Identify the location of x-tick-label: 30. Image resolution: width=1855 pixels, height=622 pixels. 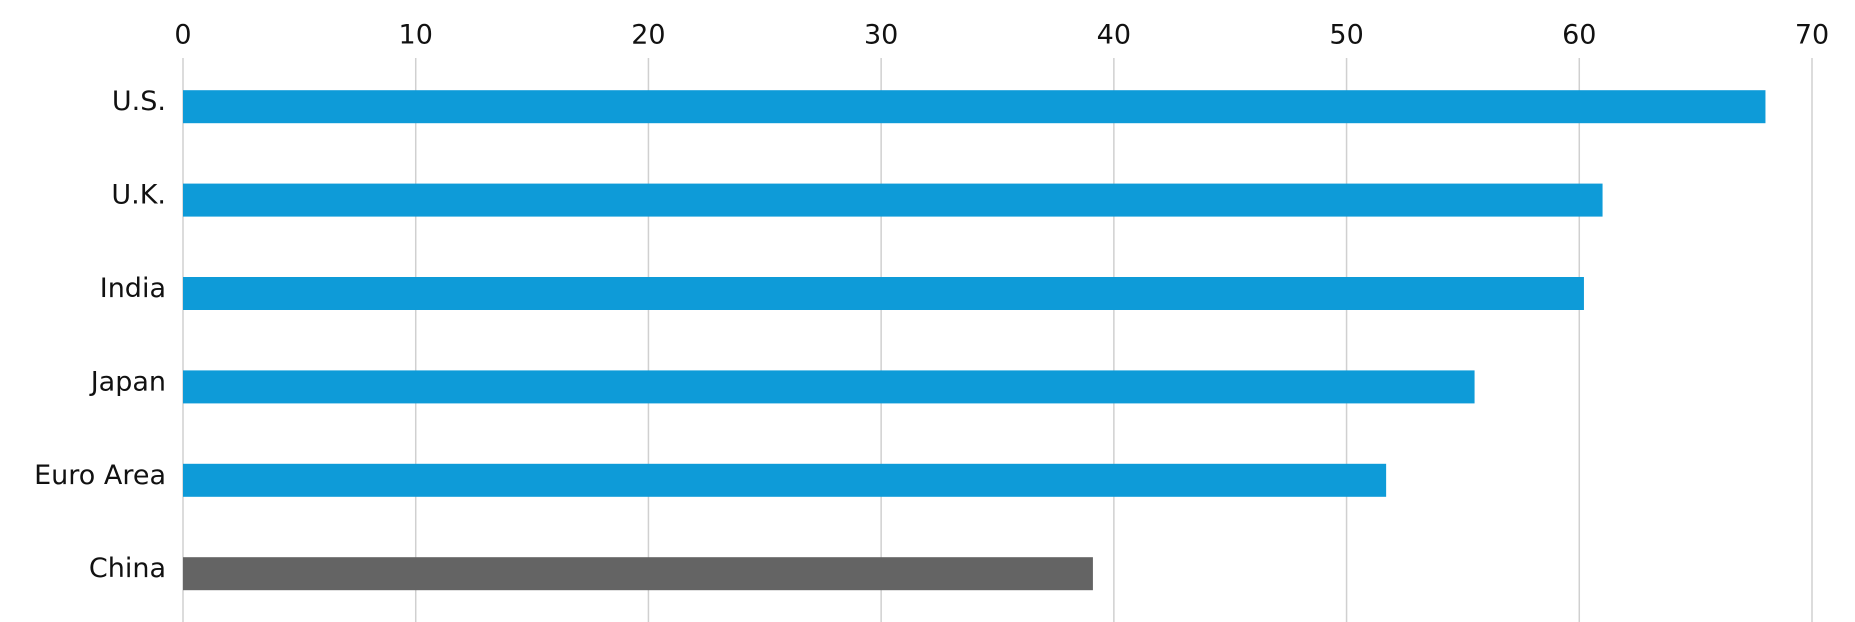
(881, 35).